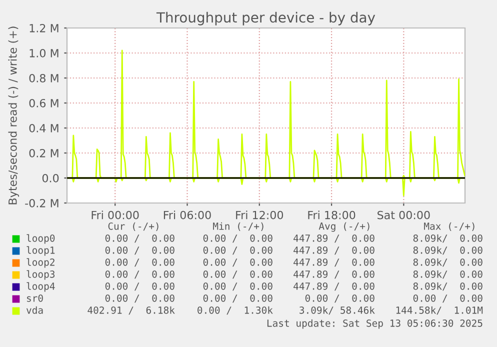  I want to click on text: 3.09k/ 58.46k, so click(337, 310).